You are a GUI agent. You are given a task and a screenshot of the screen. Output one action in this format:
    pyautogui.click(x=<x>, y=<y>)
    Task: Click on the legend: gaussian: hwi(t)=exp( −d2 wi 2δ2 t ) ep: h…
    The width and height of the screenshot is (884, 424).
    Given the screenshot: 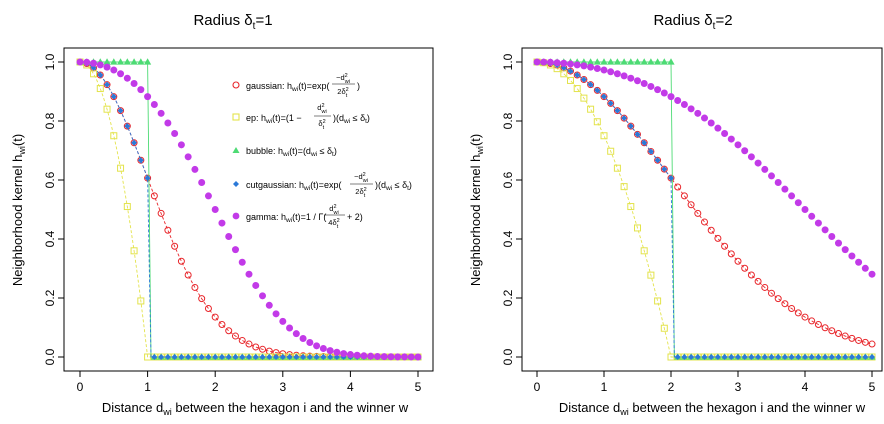 What is the action you would take?
    pyautogui.click(x=322, y=151)
    